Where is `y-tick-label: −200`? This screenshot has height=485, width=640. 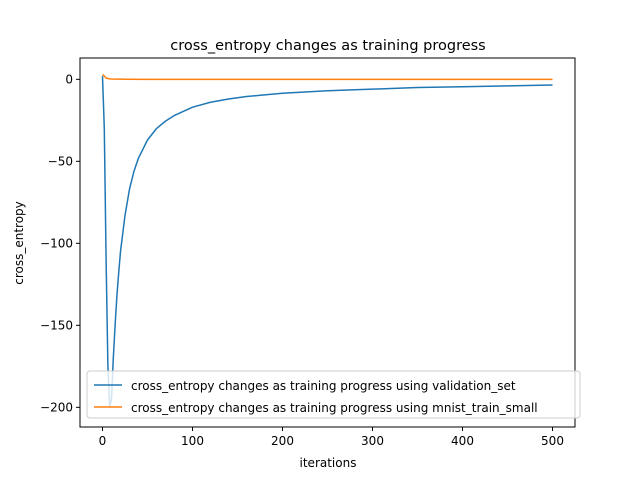 y-tick-label: −200 is located at coordinates (56, 407).